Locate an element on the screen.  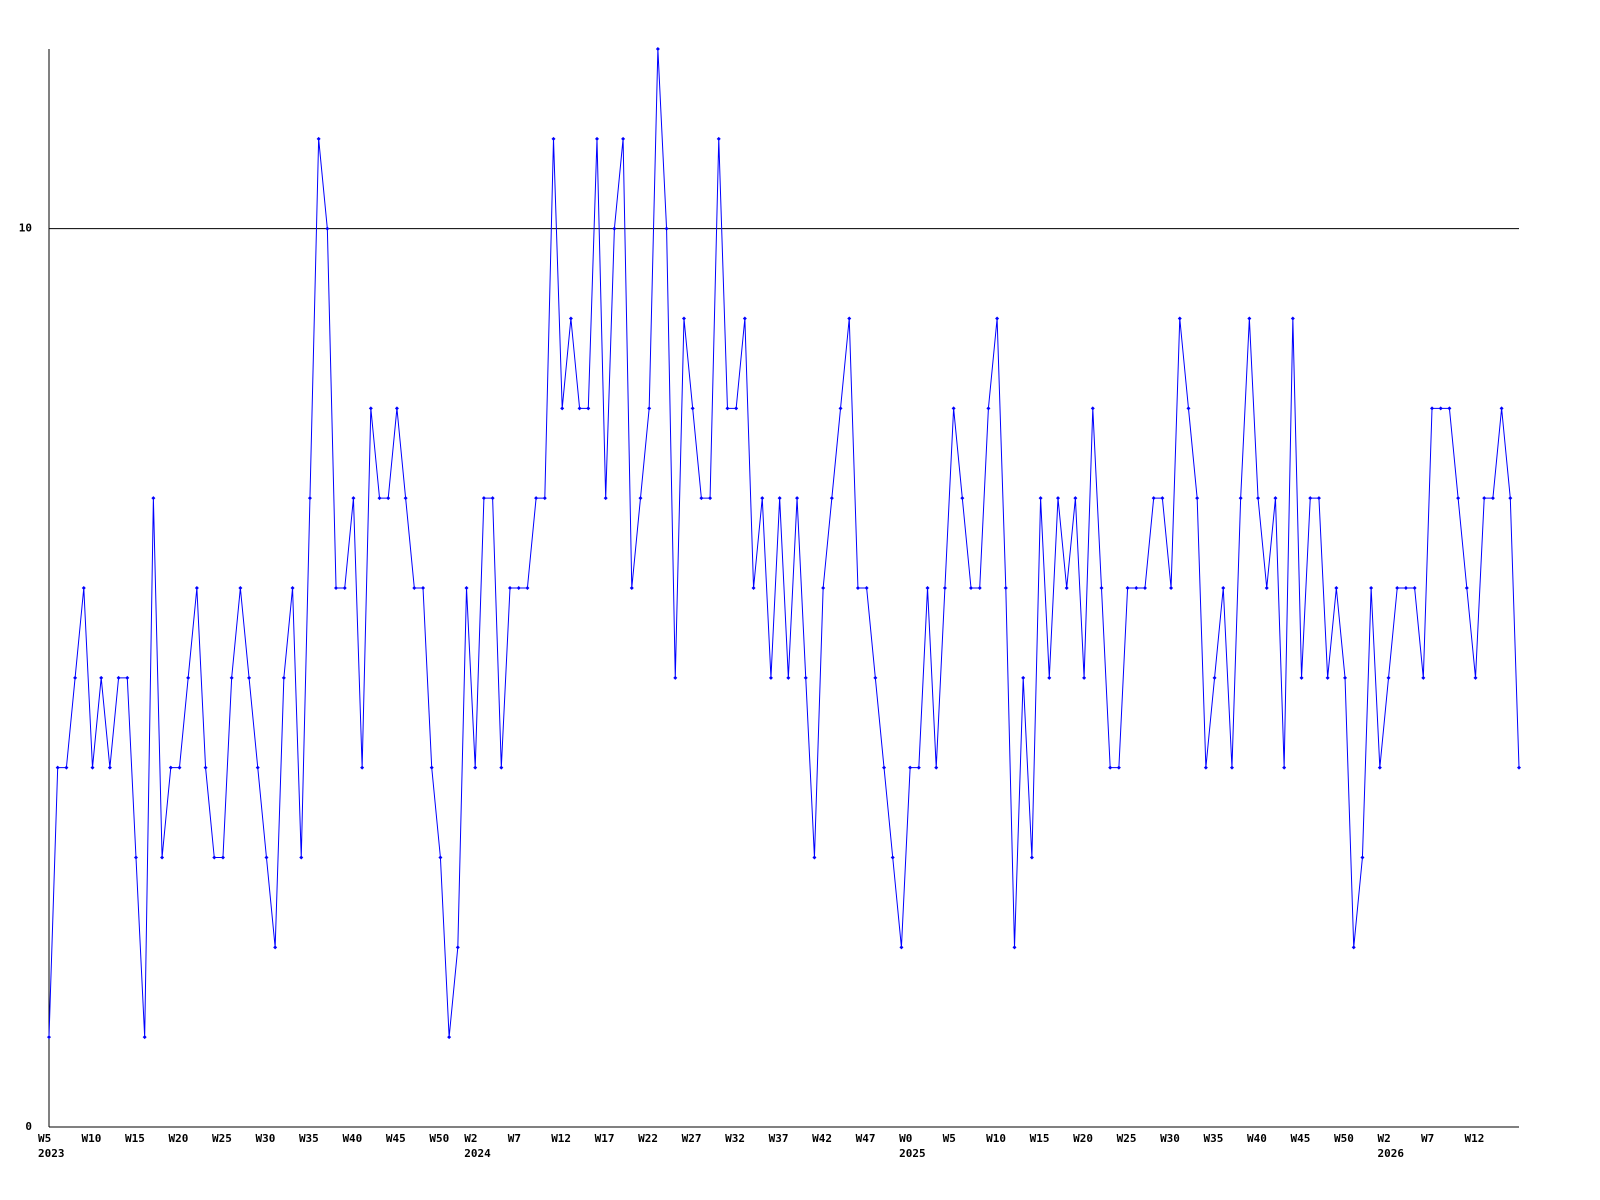
y-tick-label: 10 is located at coordinates (25, 228).